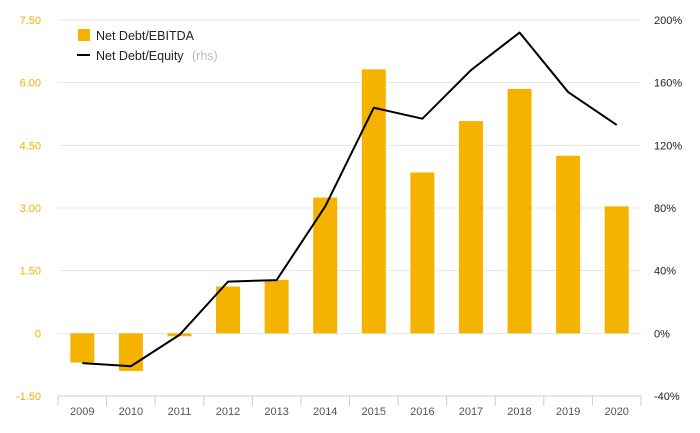 This screenshot has height=433, width=700. I want to click on y-right-tick-label: 40%, so click(665, 272).